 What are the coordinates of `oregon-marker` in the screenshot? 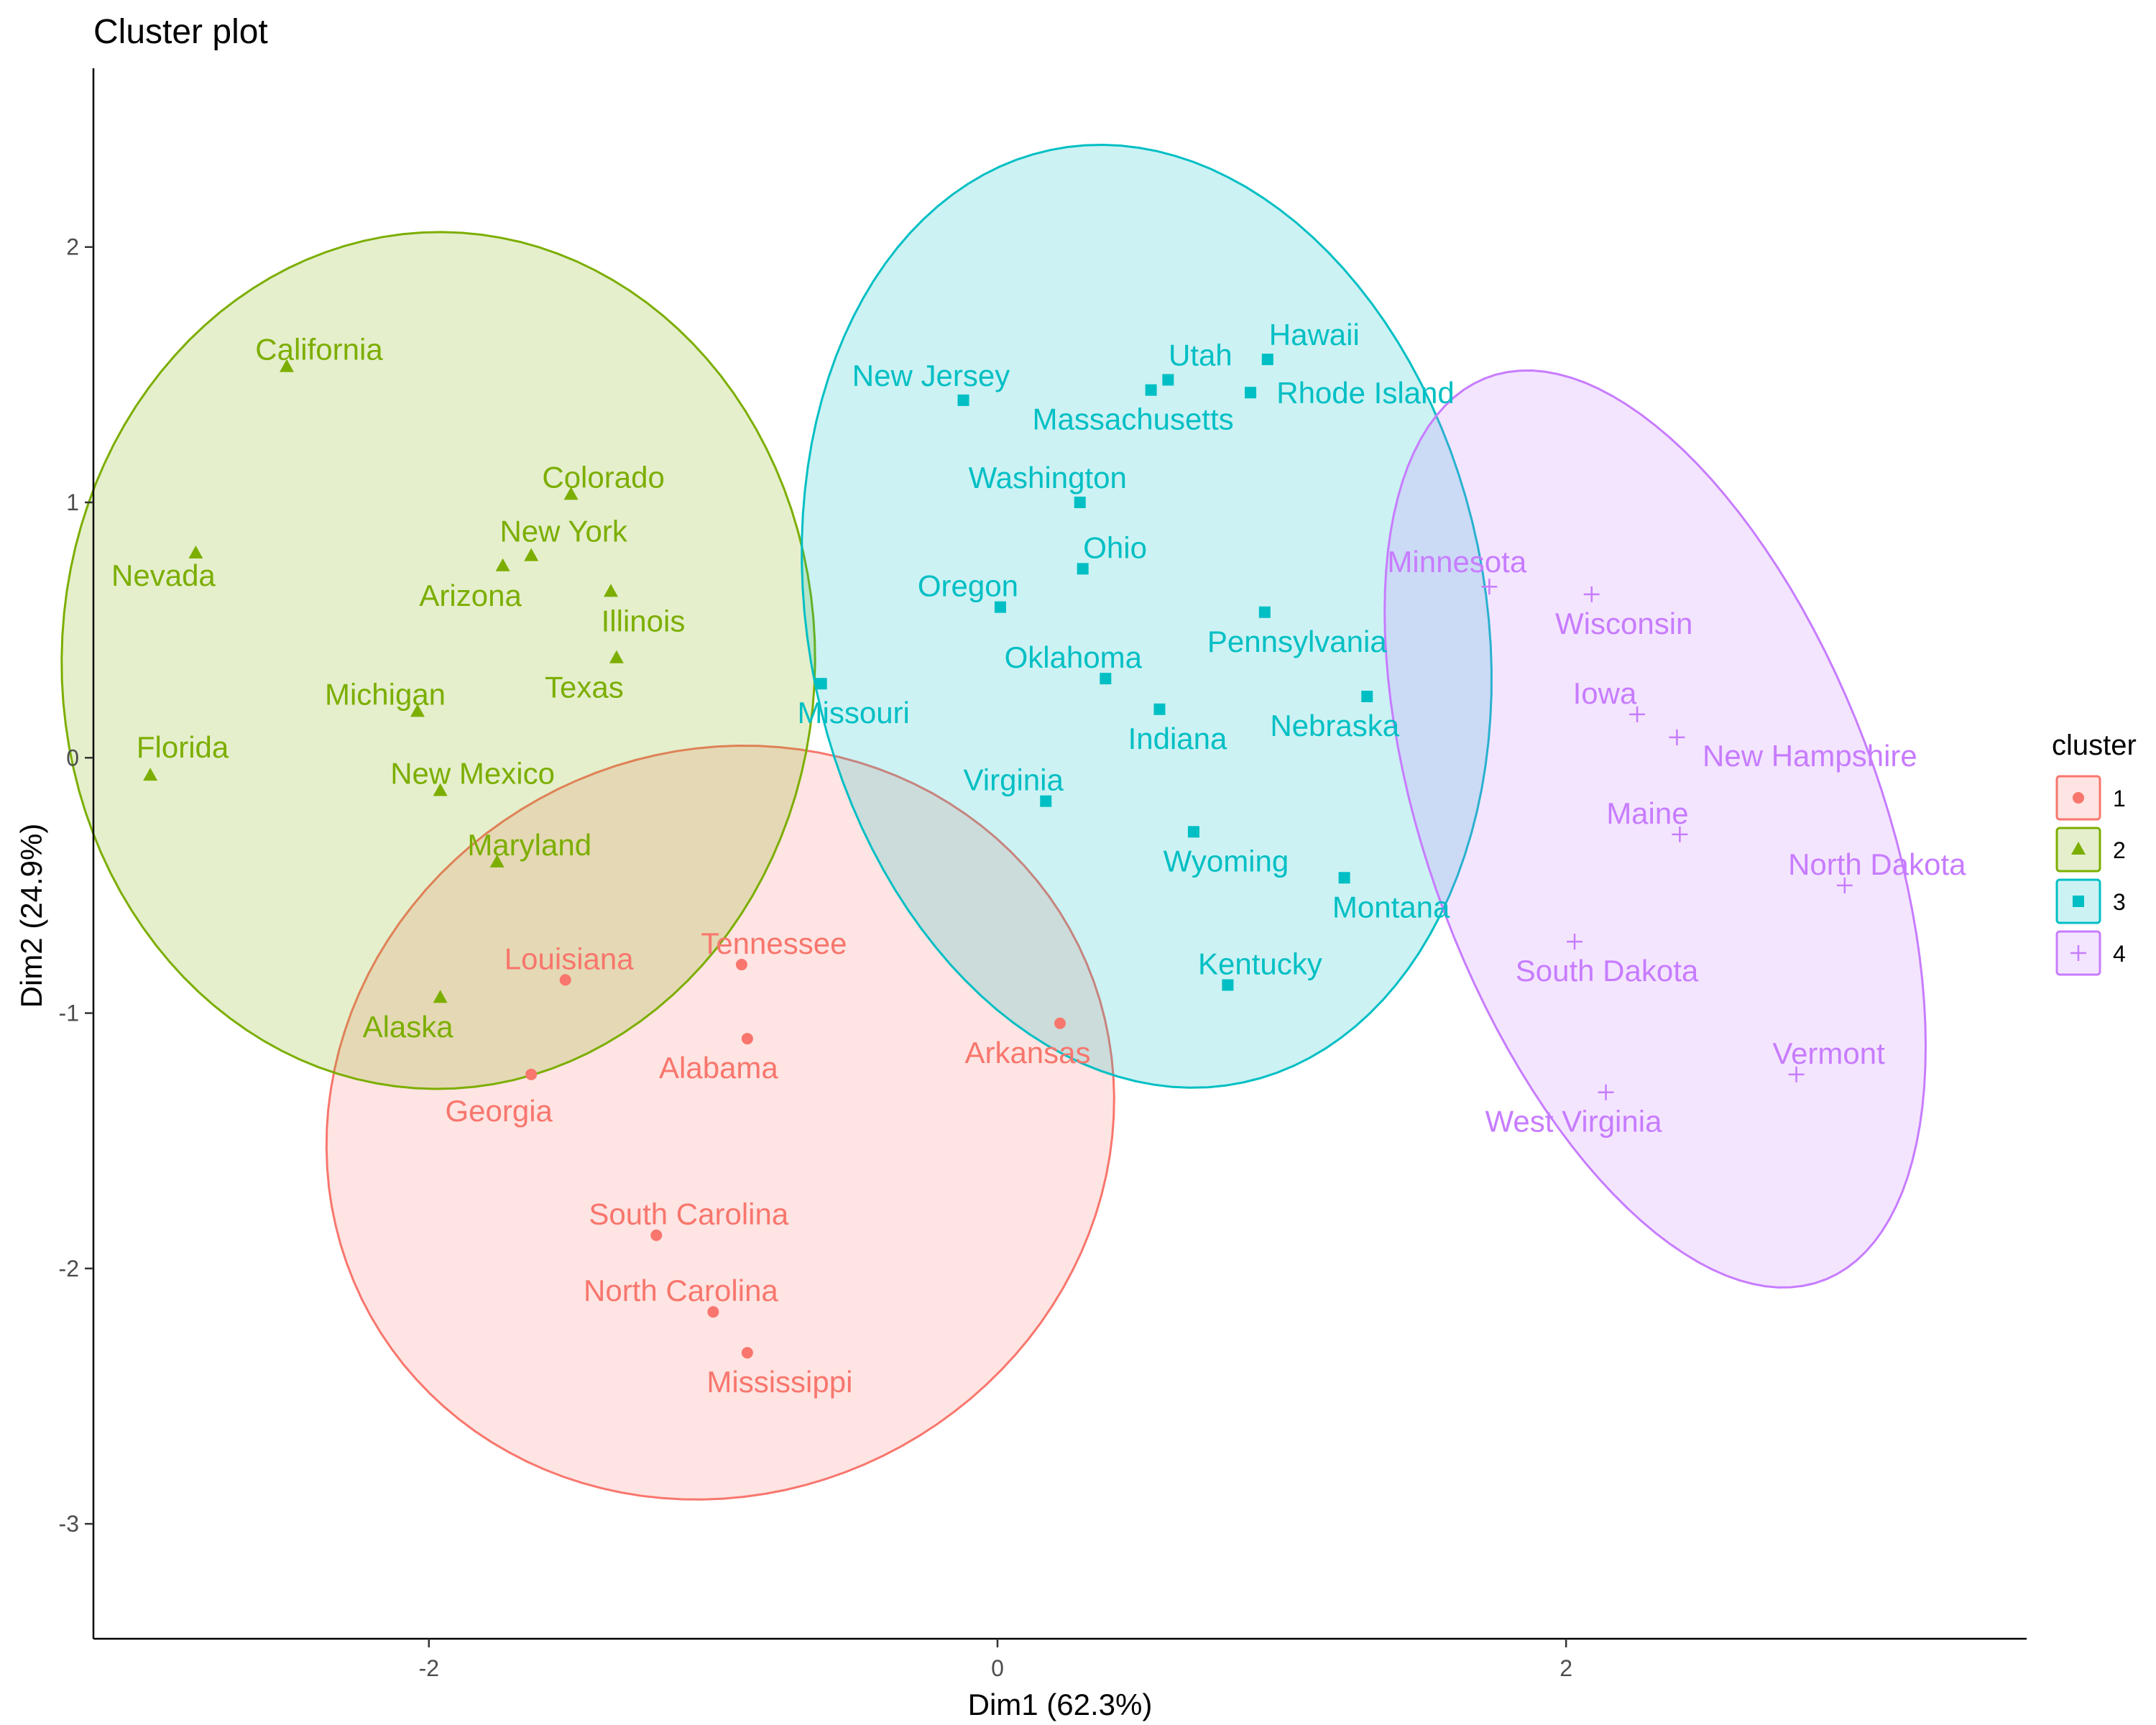 It's located at (1000, 607).